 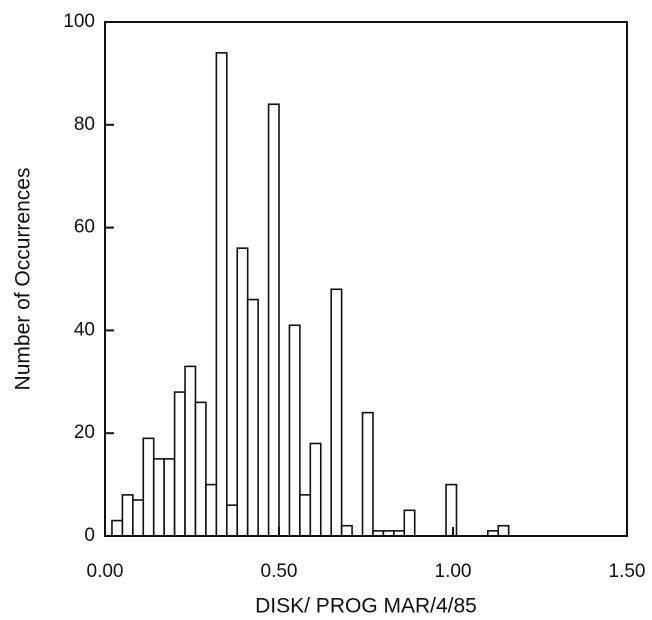 I want to click on y-tick-label: 80, so click(x=84, y=124).